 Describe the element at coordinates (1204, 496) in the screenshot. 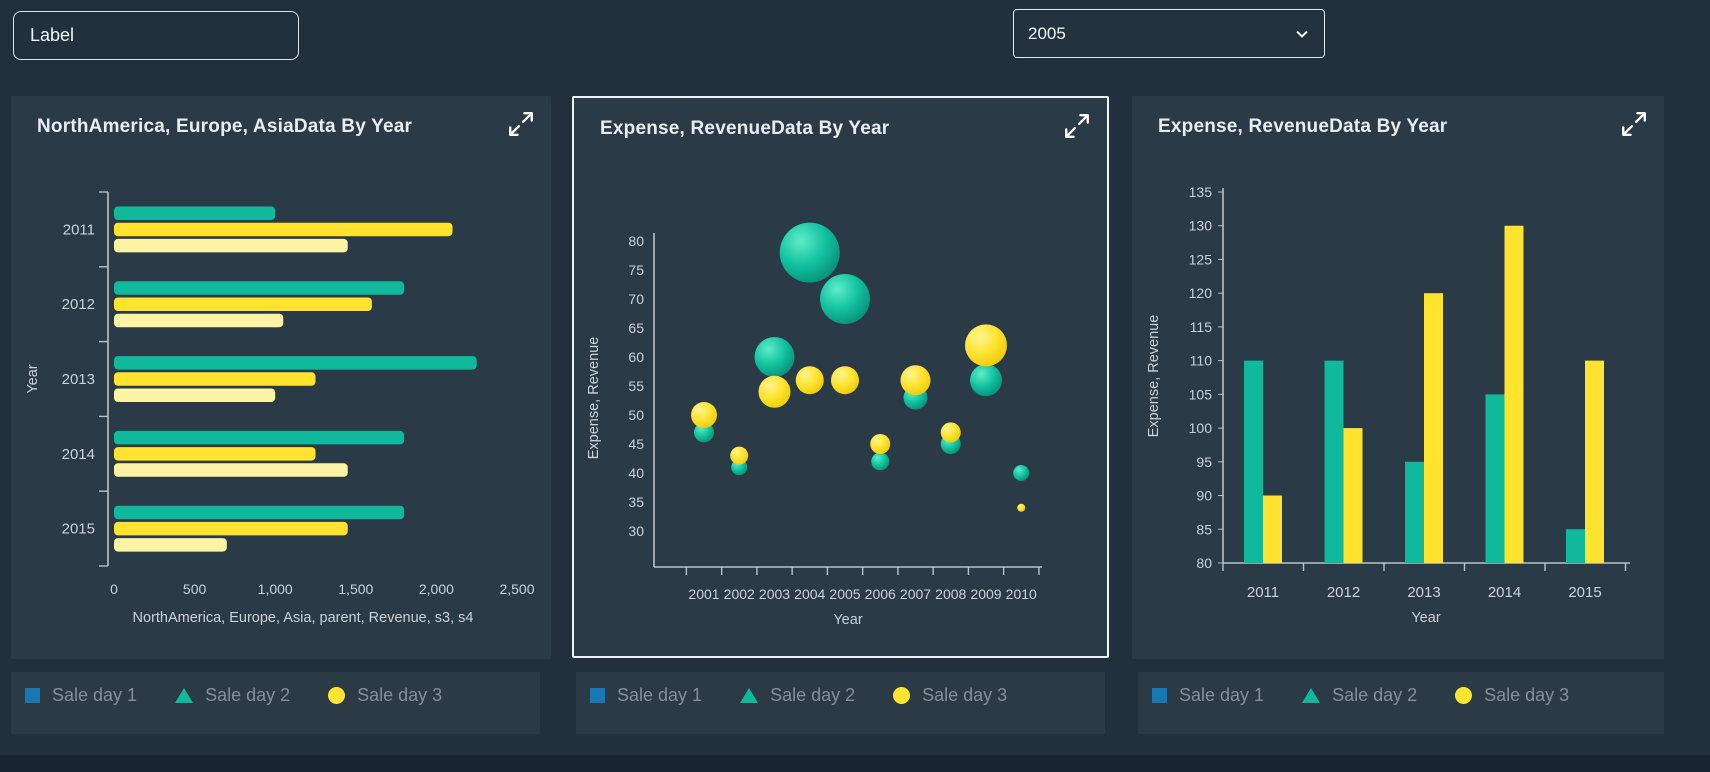

I see `svg-text: 90` at that location.